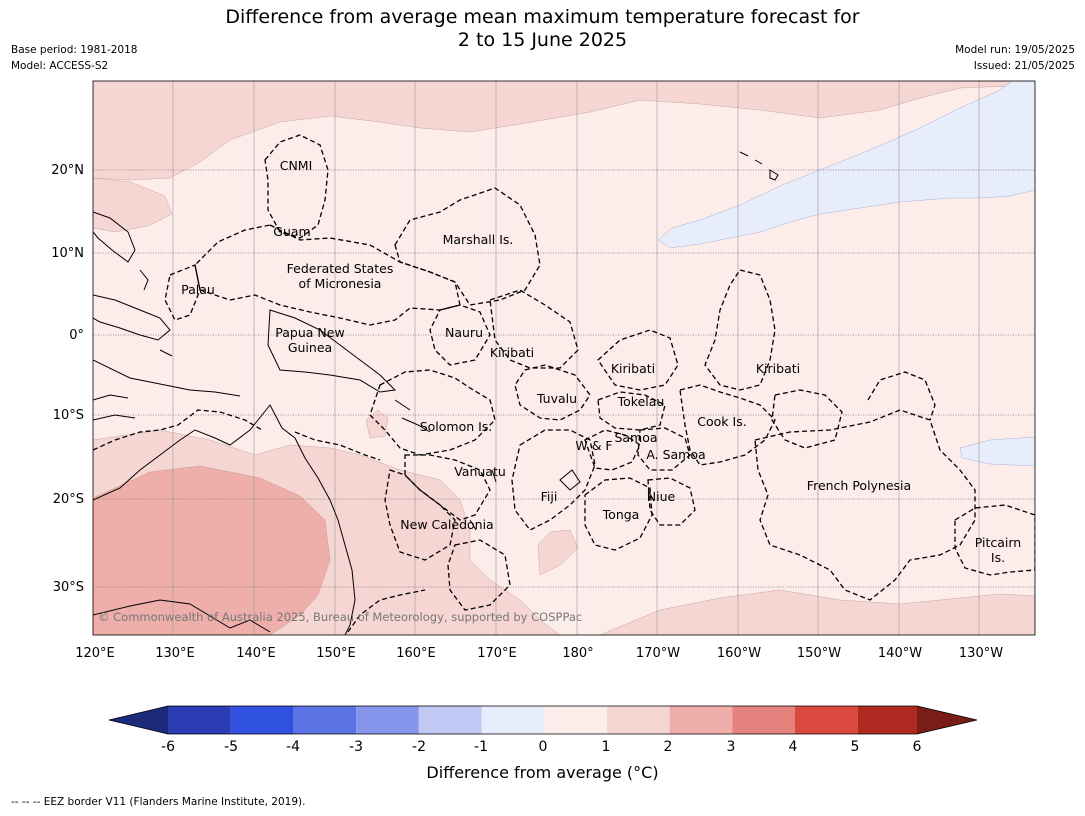  What do you see at coordinates (336, 653) in the screenshot?
I see `lon-label: 150°E` at bounding box center [336, 653].